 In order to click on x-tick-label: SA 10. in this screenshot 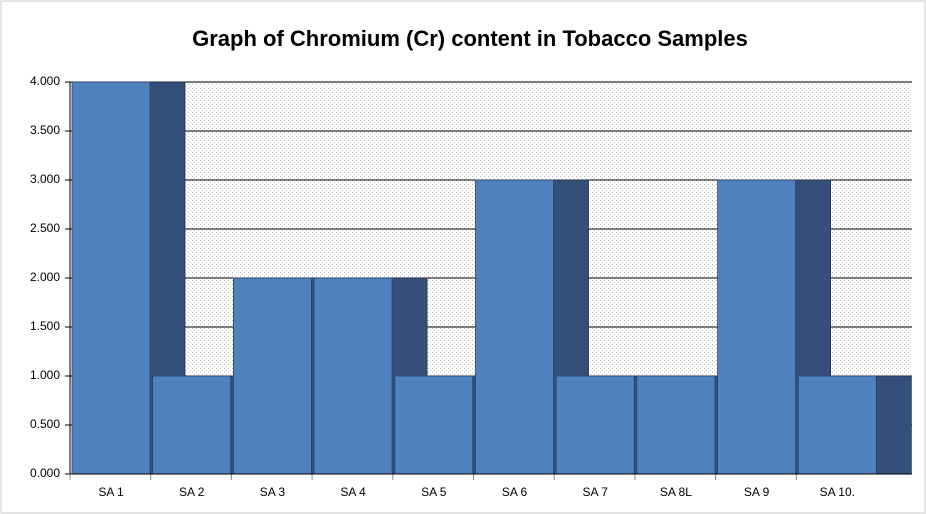, I will do `click(837, 492)`.